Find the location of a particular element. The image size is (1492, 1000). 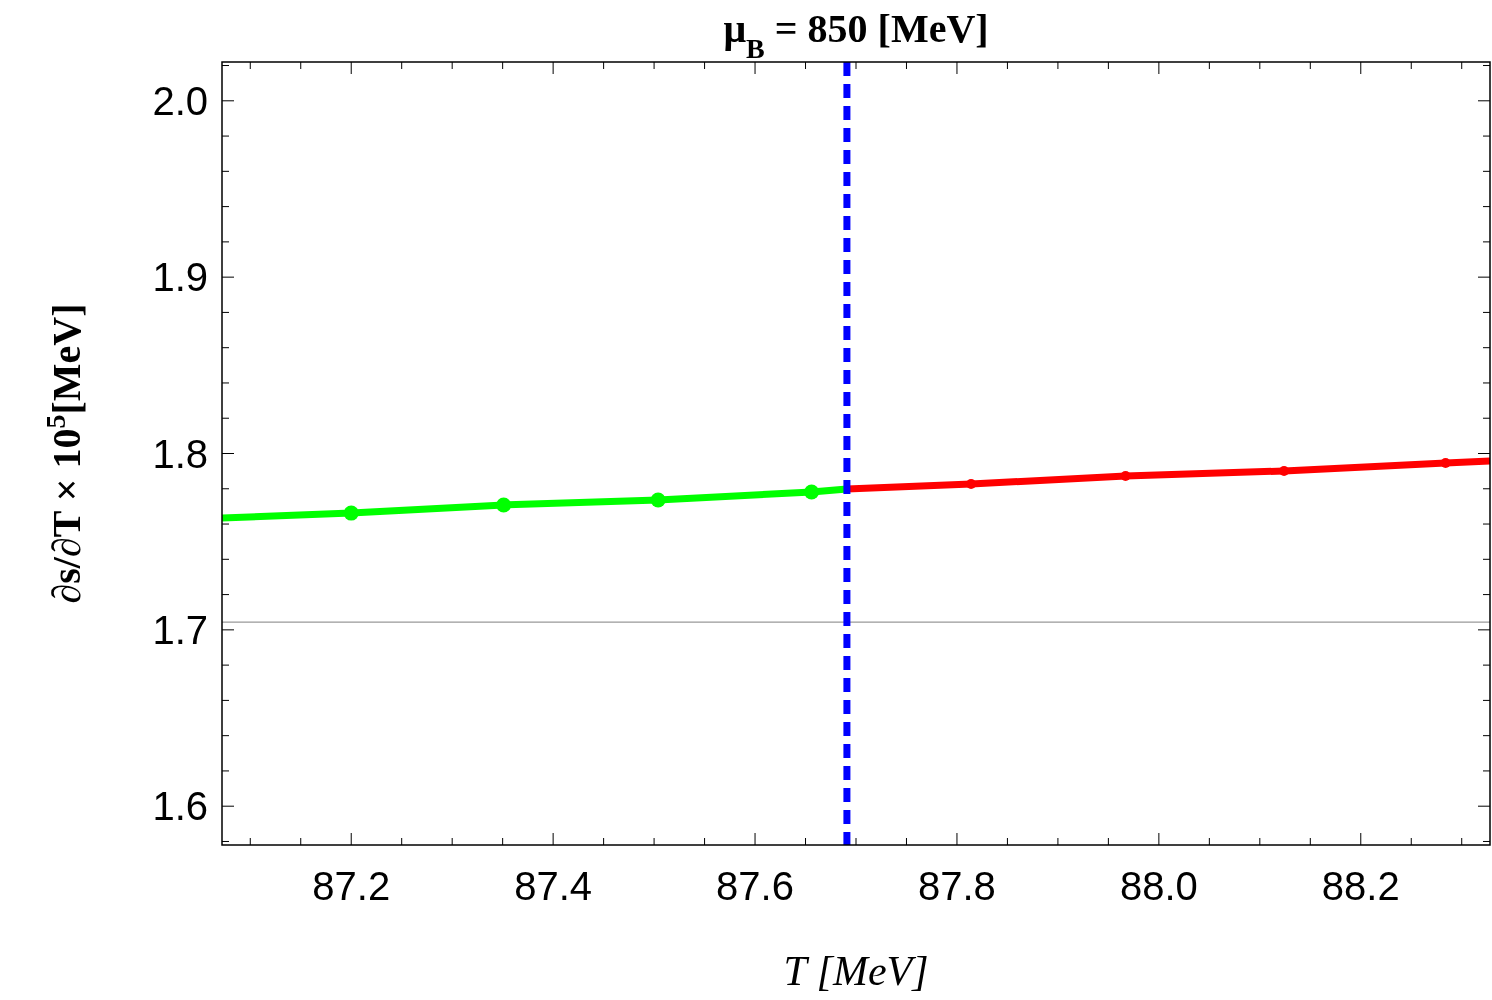

y-tick-label: 2.0 is located at coordinates (180, 100).